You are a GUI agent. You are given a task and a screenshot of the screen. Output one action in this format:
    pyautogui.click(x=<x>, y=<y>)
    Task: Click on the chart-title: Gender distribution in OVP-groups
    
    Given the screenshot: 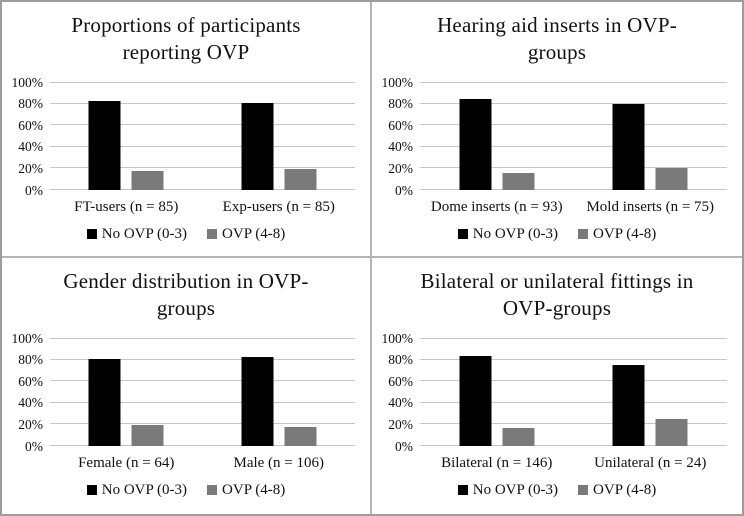 What is the action you would take?
    pyautogui.click(x=186, y=298)
    